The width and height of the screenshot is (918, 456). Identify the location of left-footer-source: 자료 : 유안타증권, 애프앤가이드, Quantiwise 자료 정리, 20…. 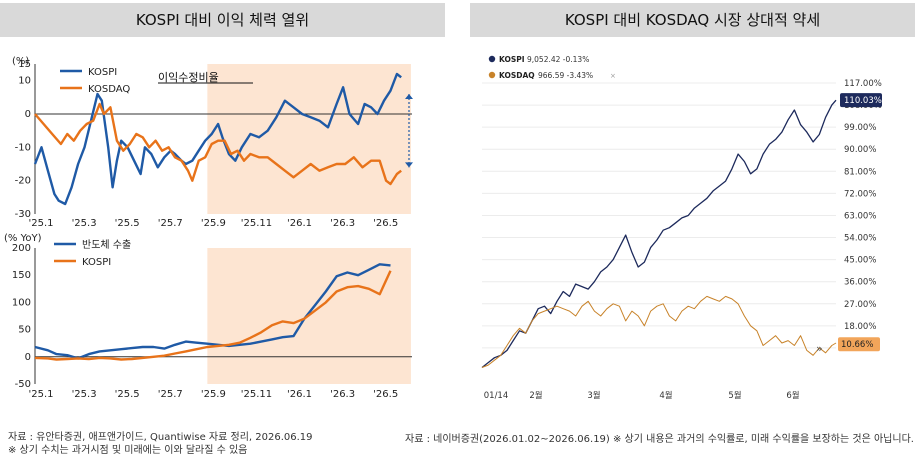
(160, 437).